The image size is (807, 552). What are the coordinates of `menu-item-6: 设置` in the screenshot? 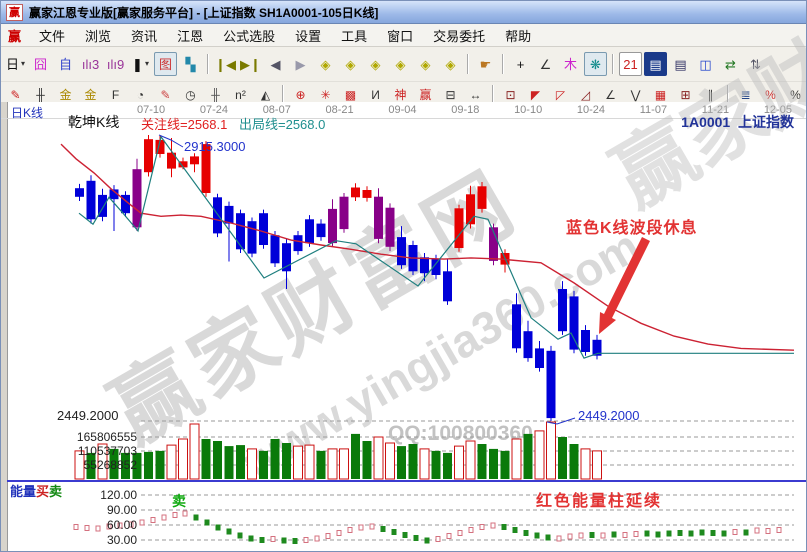 It's located at (308, 36).